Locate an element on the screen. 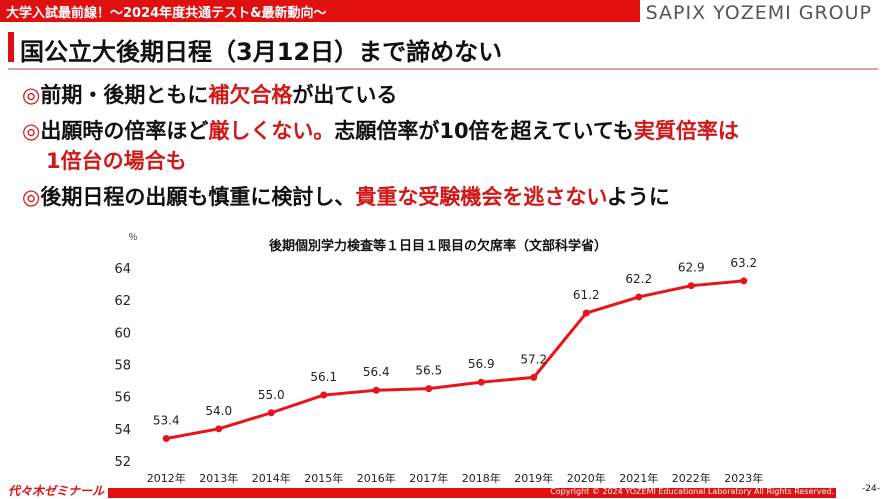 Image resolution: width=886 pixels, height=499 pixels. bullet-1-text-b: が出ている is located at coordinates (345, 95).